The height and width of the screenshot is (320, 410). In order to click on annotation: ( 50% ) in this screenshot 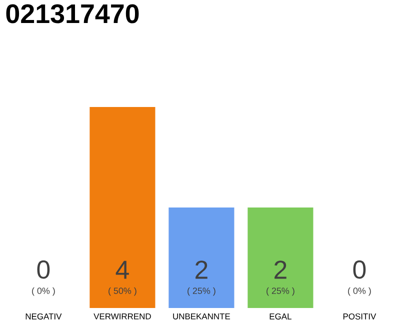, I will do `click(122, 291)`.